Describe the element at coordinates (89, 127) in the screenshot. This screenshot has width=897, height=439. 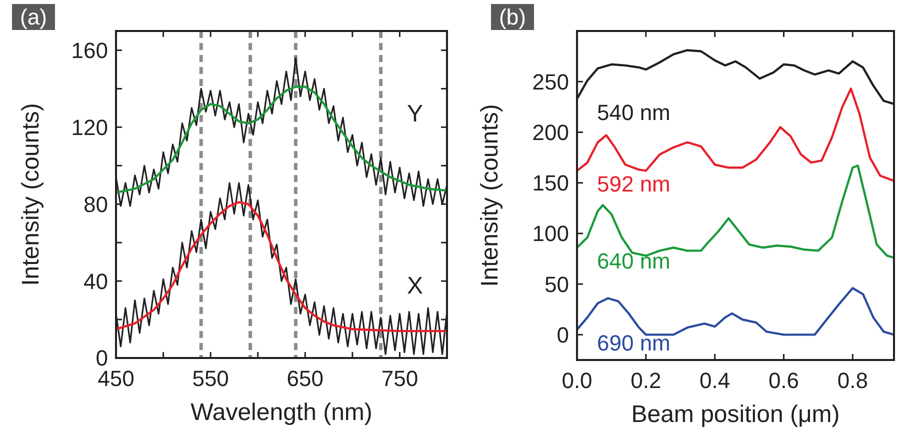
I see `y-tick-label: 120` at that location.